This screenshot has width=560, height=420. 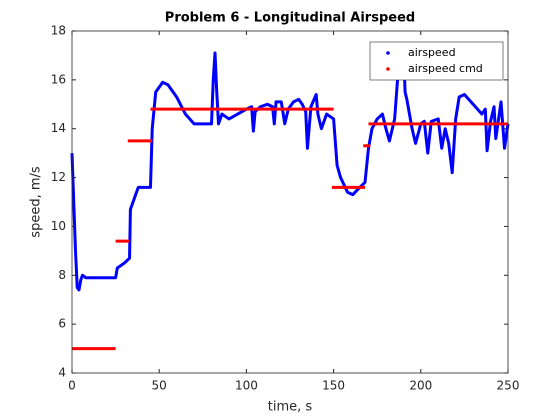 What do you see at coordinates (58, 128) in the screenshot?
I see `y-tick-label: 14` at bounding box center [58, 128].